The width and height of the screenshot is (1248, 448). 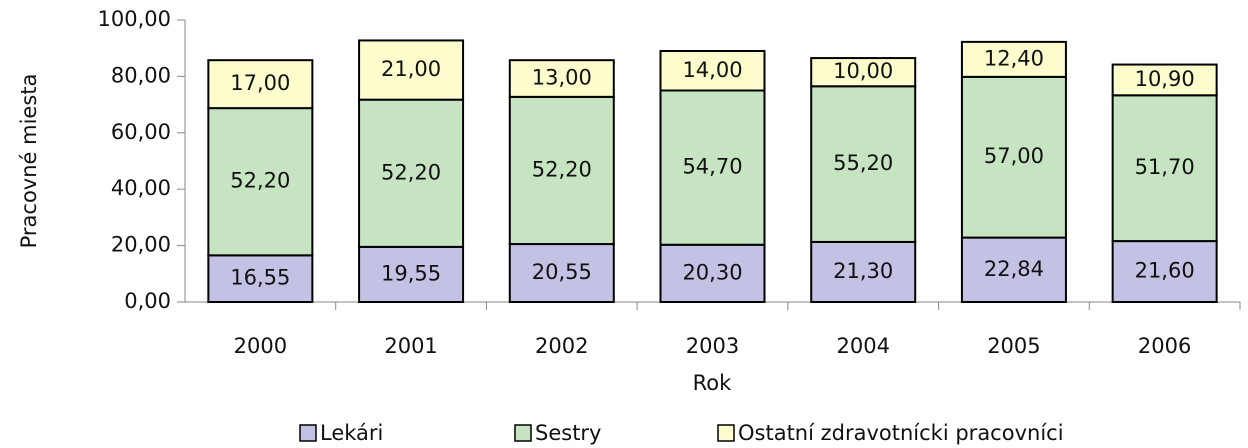 I want to click on x-tick-label: 2006, so click(x=1164, y=346).